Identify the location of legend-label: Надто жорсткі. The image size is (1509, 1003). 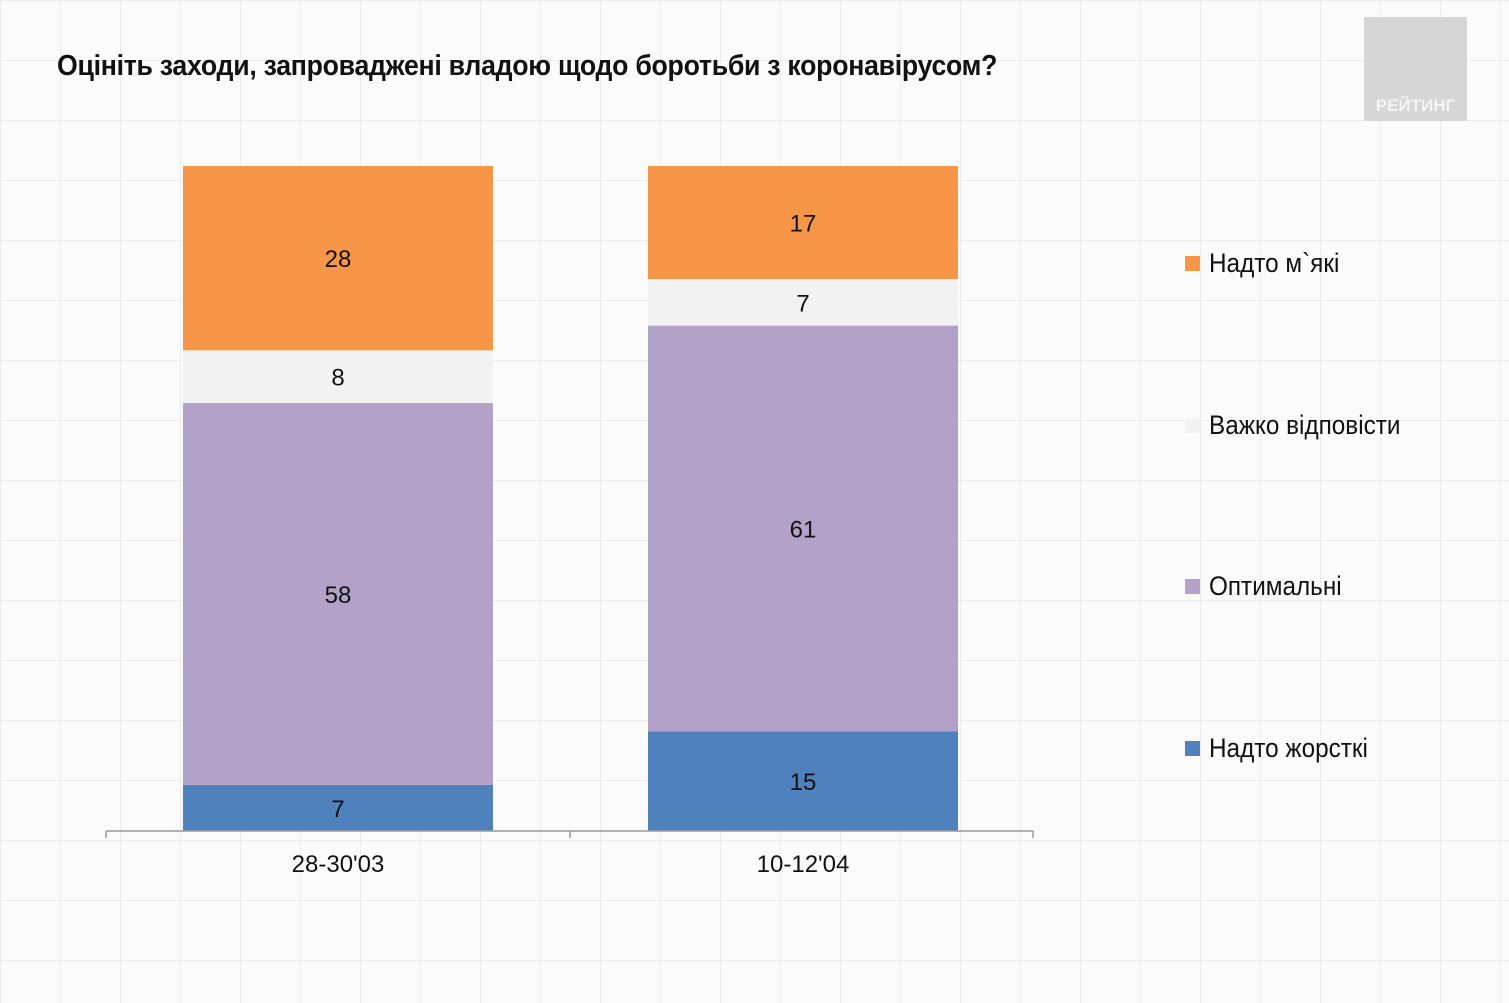
(1288, 748).